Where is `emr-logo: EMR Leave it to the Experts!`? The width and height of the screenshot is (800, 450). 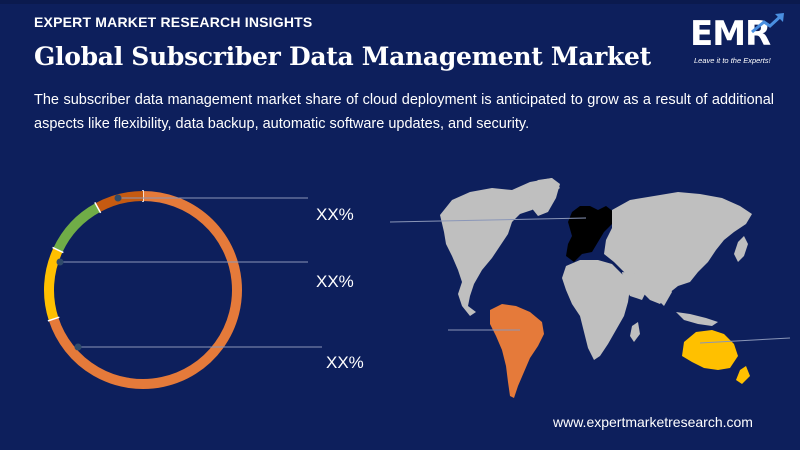 emr-logo: EMR Leave it to the Experts! is located at coordinates (737, 39).